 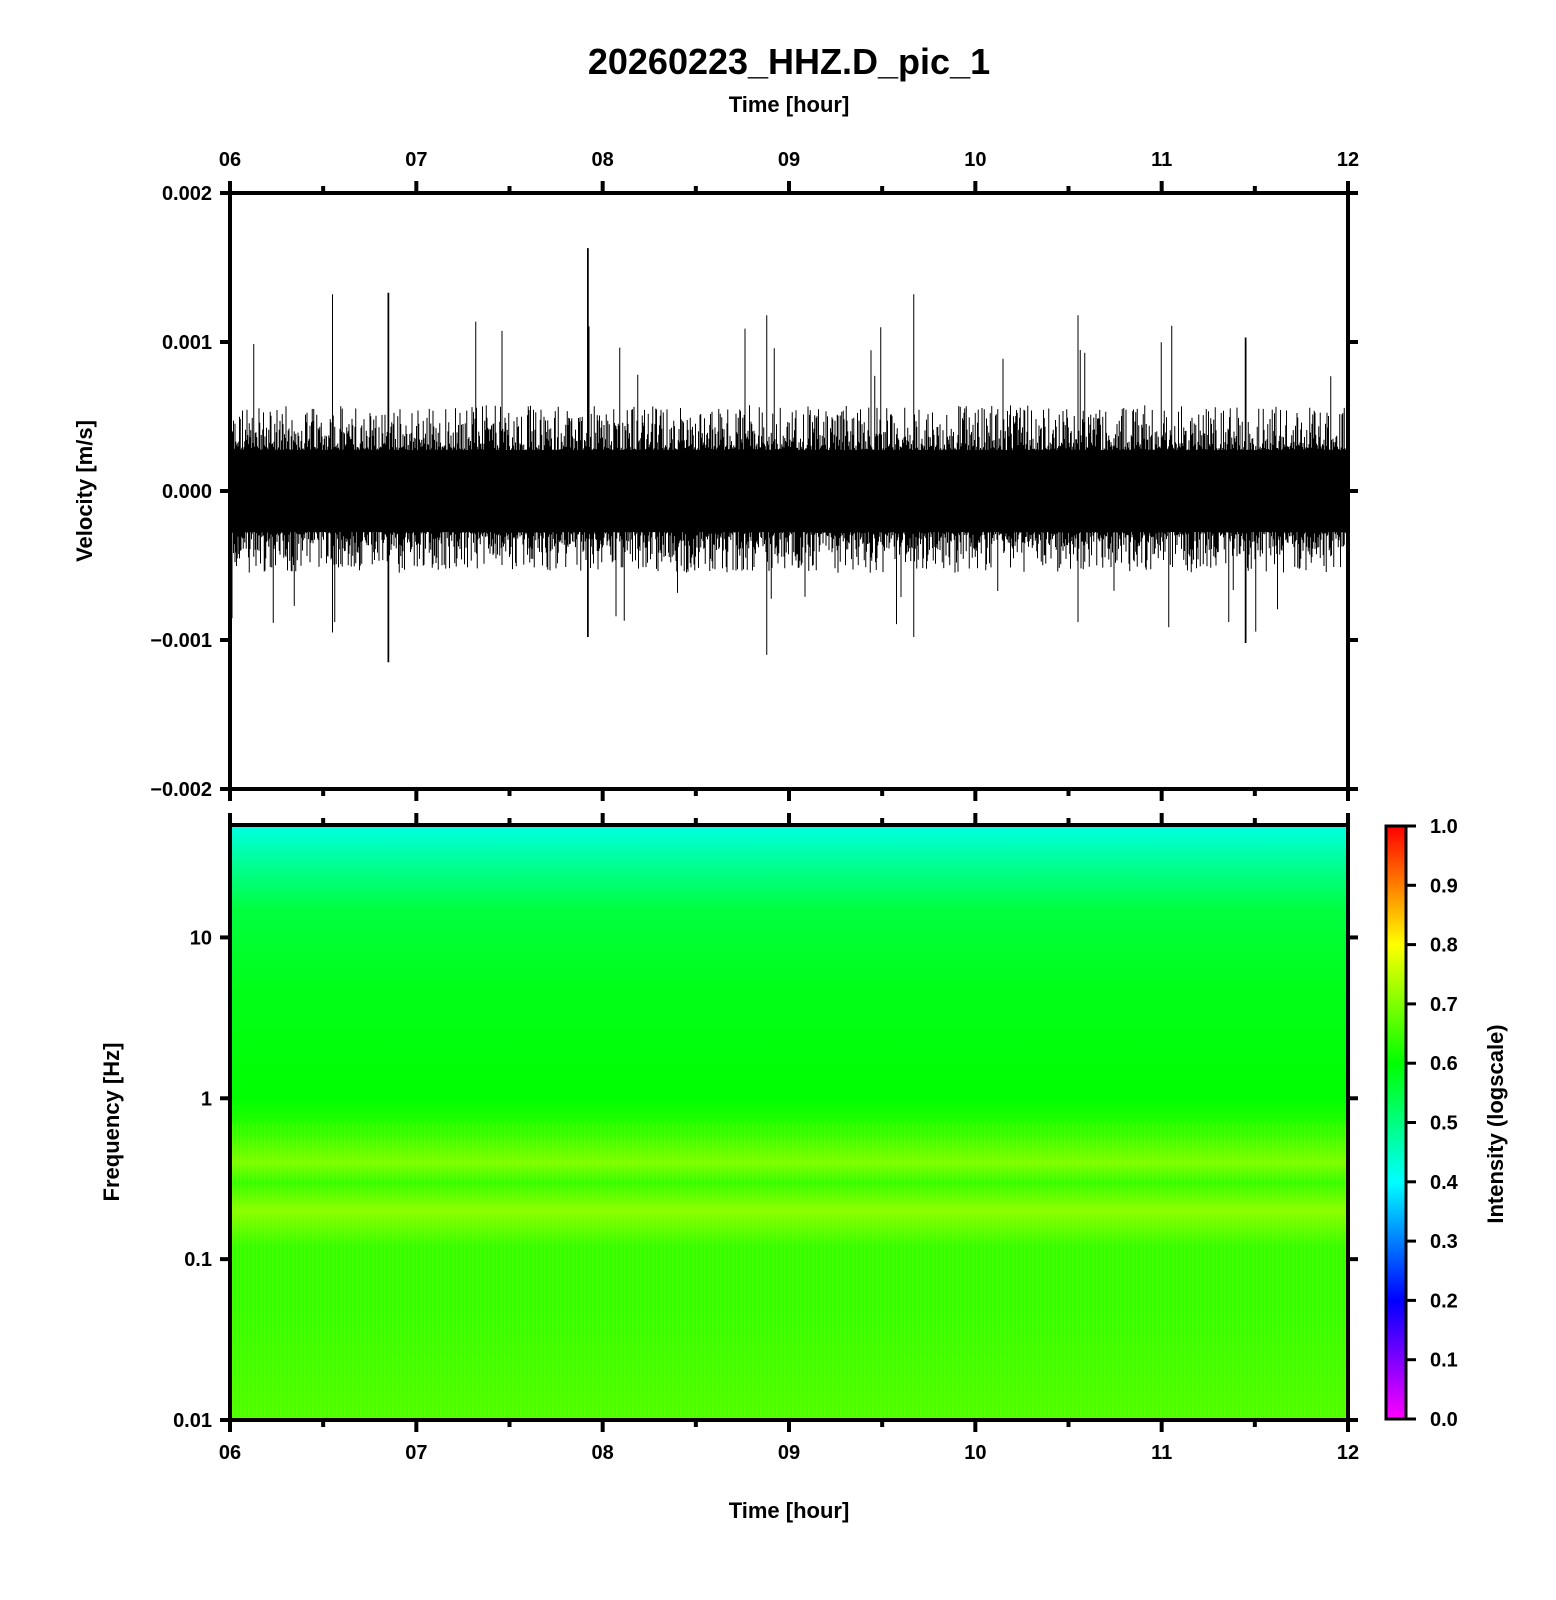 I want to click on bottom-x-axis-label: Time [hour], so click(x=789, y=1510).